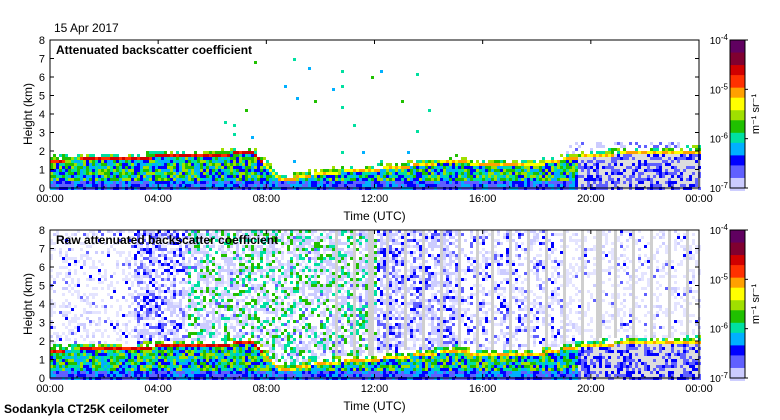  Describe the element at coordinates (167, 240) in the screenshot. I see `panel-title: Raw attenuated backscatter coefficient` at that location.